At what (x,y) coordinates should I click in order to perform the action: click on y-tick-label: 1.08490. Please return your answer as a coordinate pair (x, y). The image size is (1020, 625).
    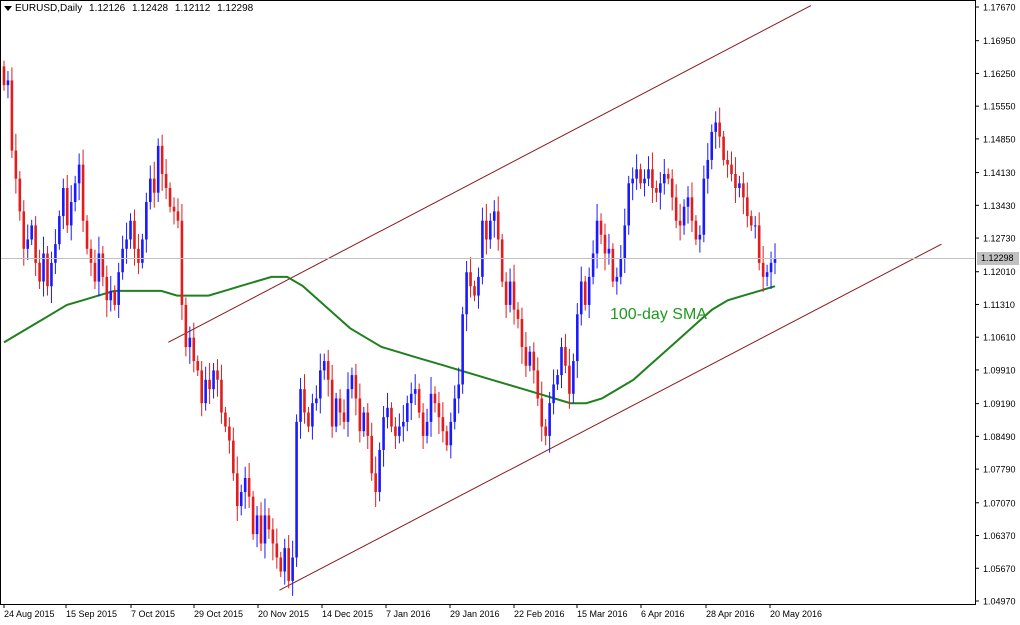
    Looking at the image, I should click on (999, 437).